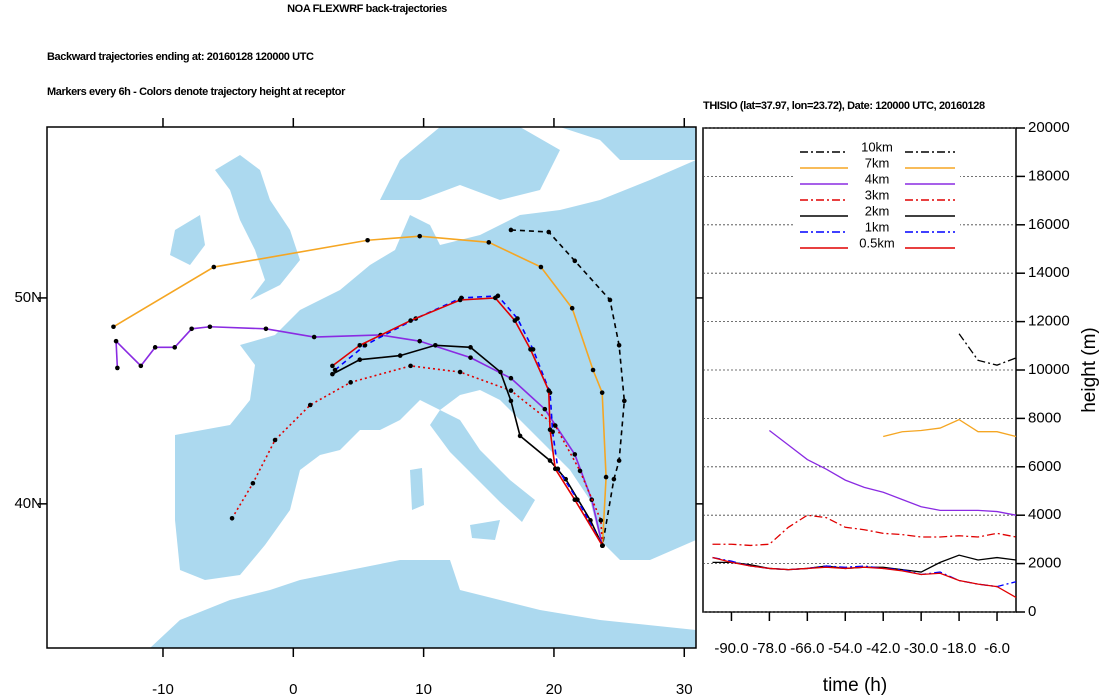 The width and height of the screenshot is (1100, 700). Describe the element at coordinates (417, 489) in the screenshot. I see `sardinia` at that location.